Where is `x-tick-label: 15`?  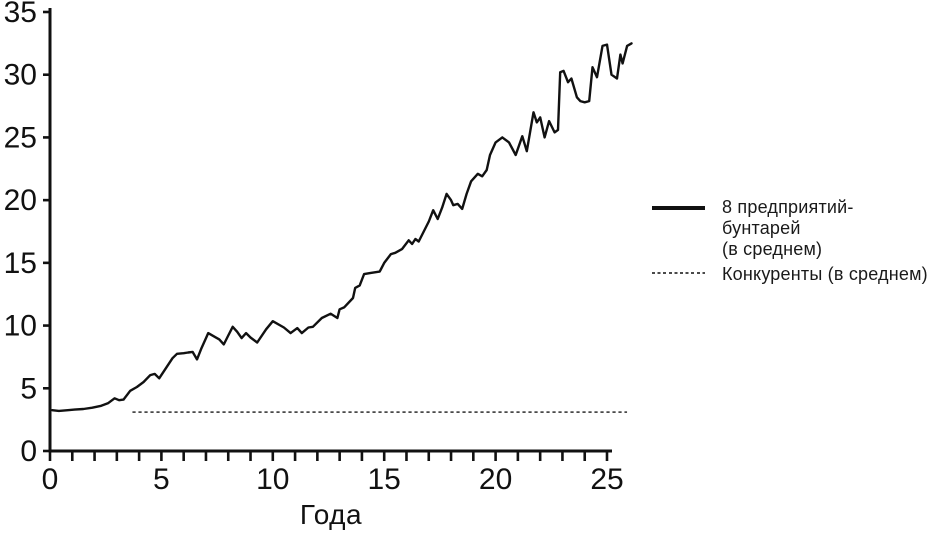 x-tick-label: 15 is located at coordinates (384, 479).